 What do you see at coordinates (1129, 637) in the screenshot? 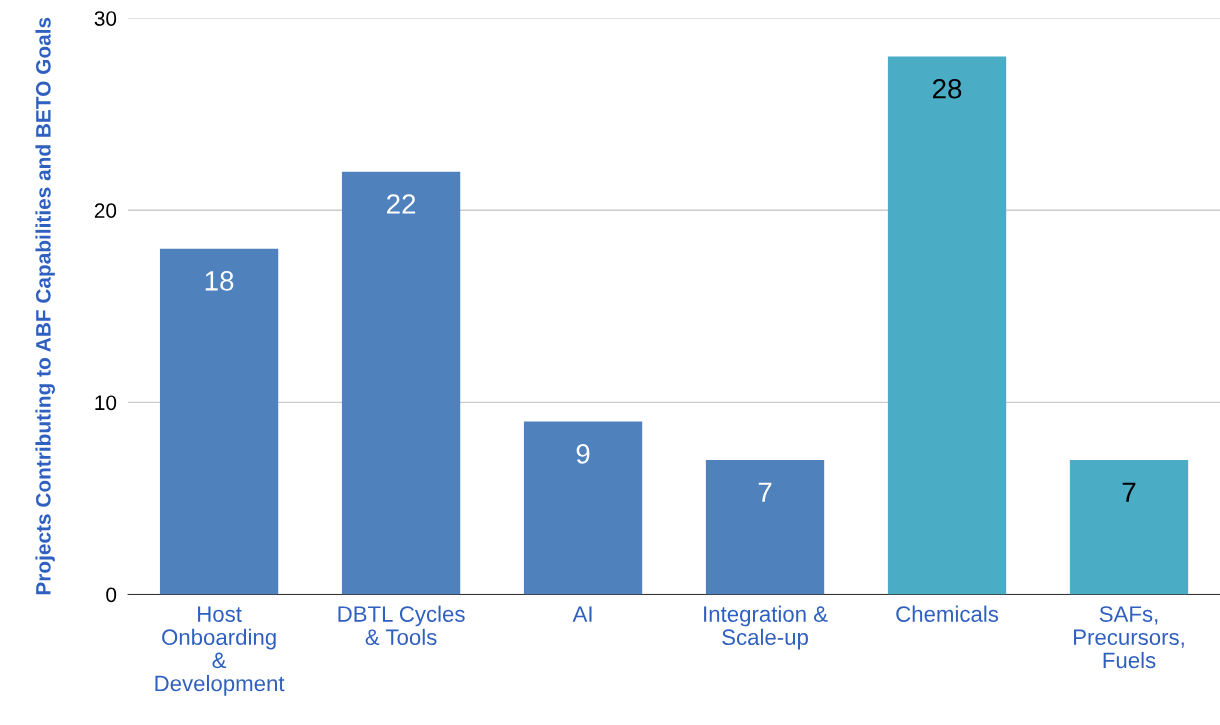
I see `x-tick-label: SAFs, Precursors, Fuels` at bounding box center [1129, 637].